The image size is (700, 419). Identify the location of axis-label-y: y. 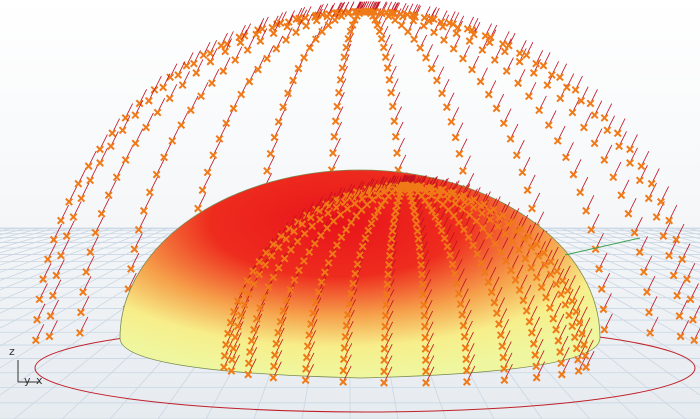
(27, 380).